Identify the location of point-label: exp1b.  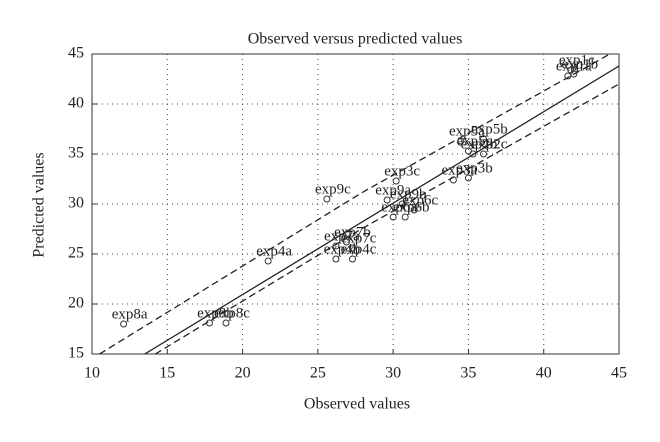
(579, 64).